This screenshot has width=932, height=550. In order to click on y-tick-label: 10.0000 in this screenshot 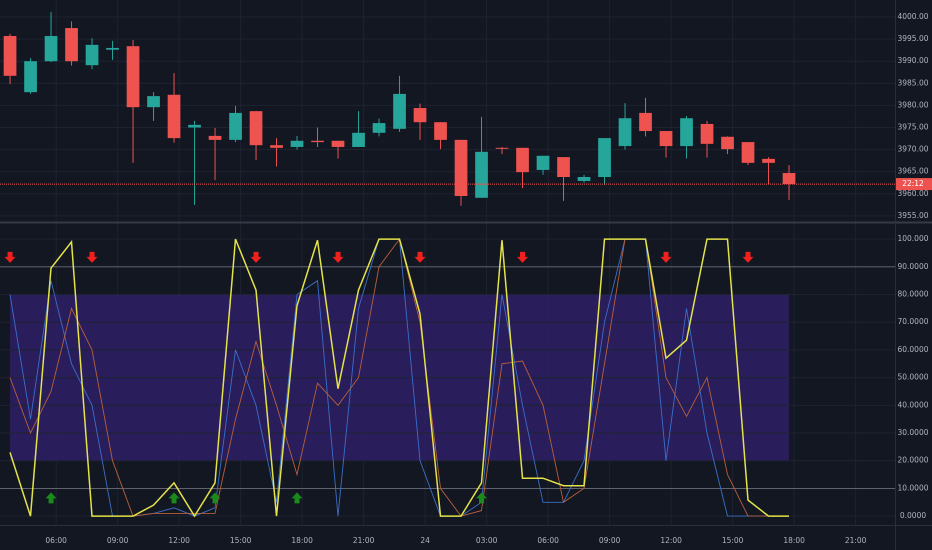, I will do `click(912, 487)`.